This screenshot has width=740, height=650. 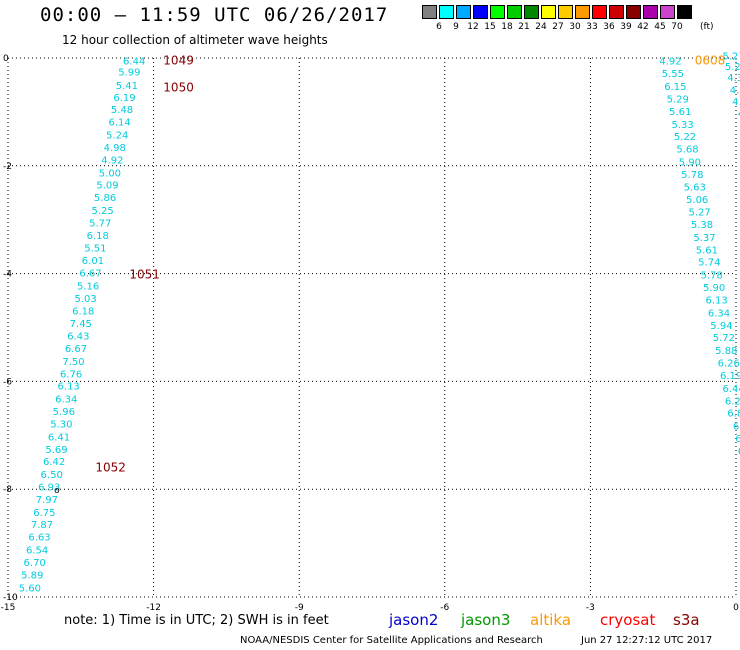 I want to click on swh-value: 6.24, so click(x=732, y=401).